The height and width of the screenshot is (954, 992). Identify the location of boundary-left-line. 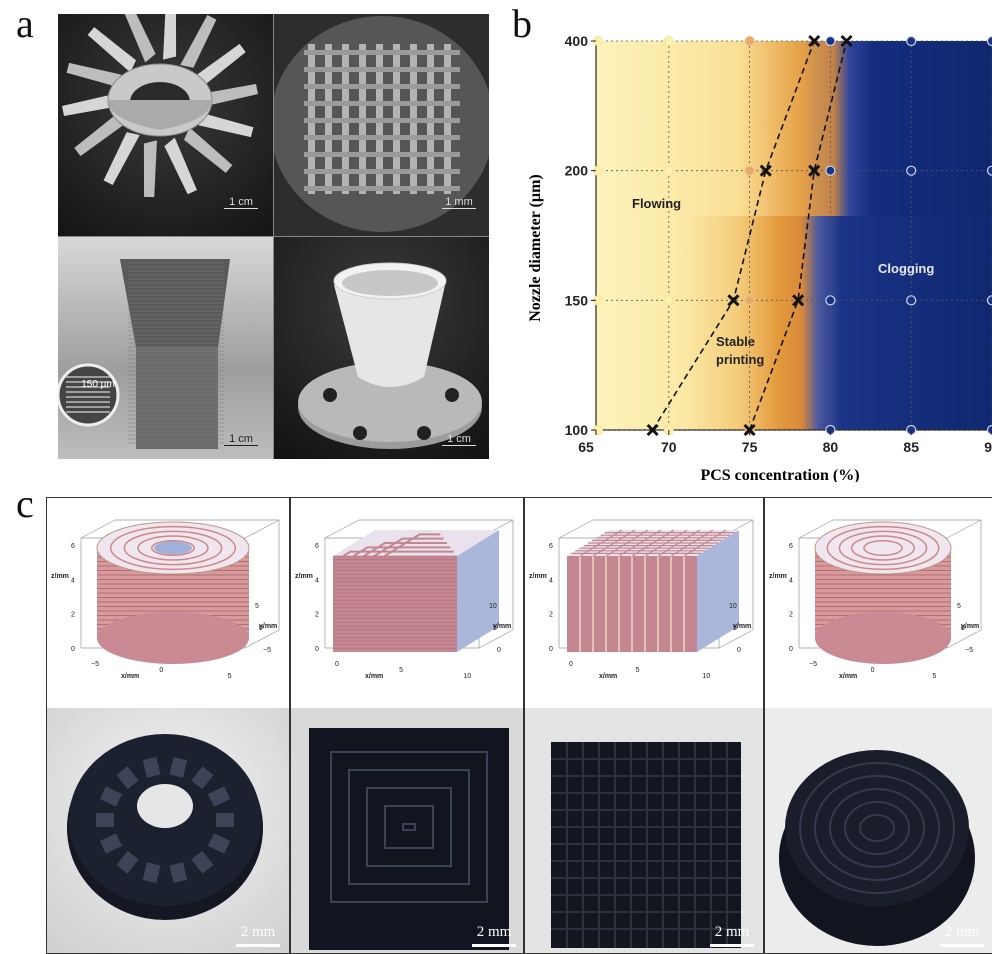
(733, 235).